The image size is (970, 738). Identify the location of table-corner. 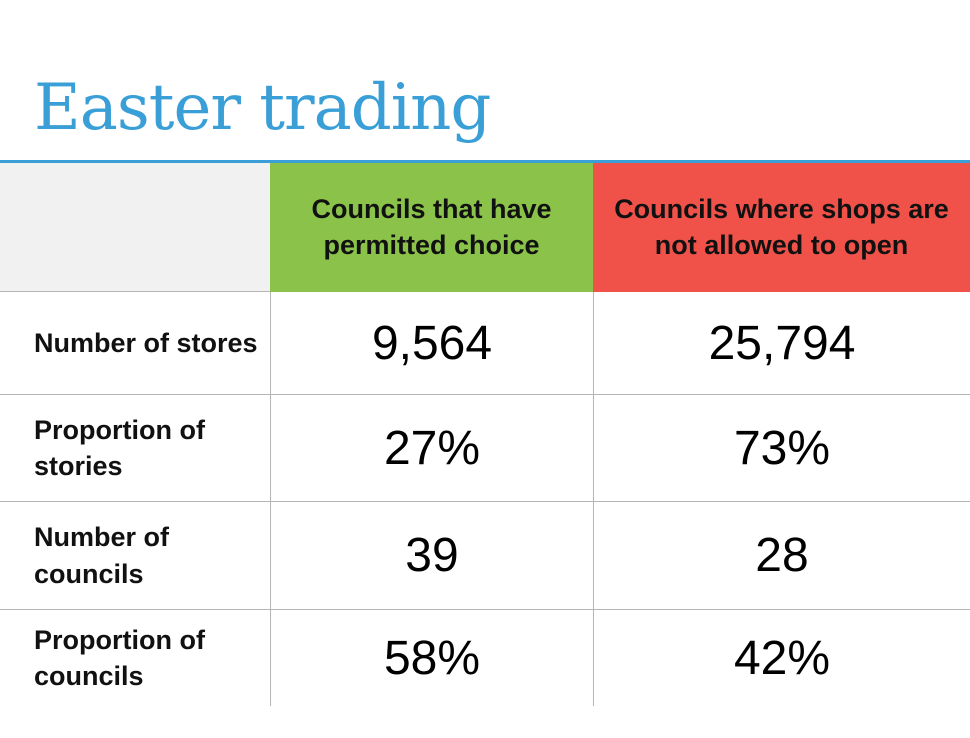
(135, 227).